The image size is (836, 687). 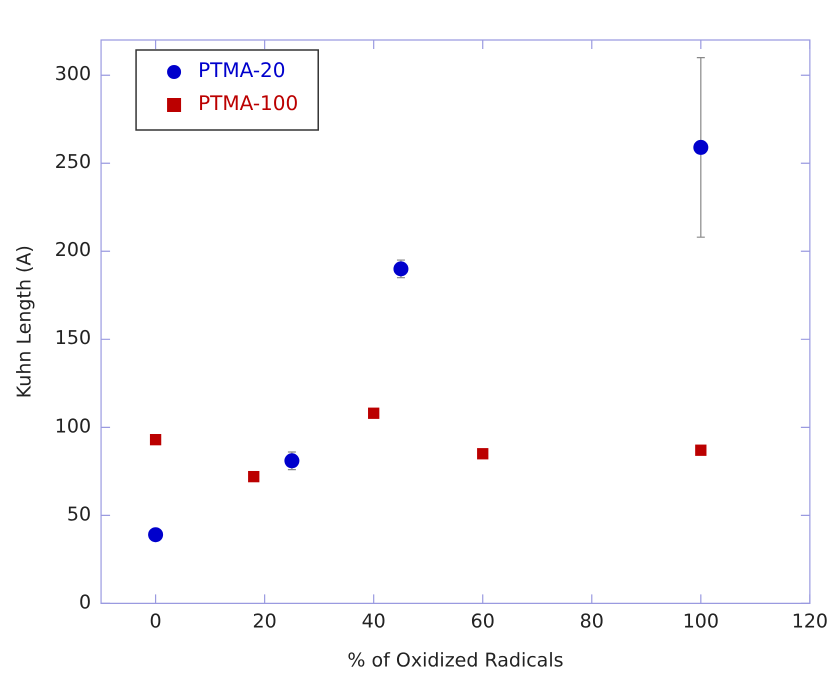 What do you see at coordinates (156, 621) in the screenshot?
I see `x-tick-label: 0` at bounding box center [156, 621].